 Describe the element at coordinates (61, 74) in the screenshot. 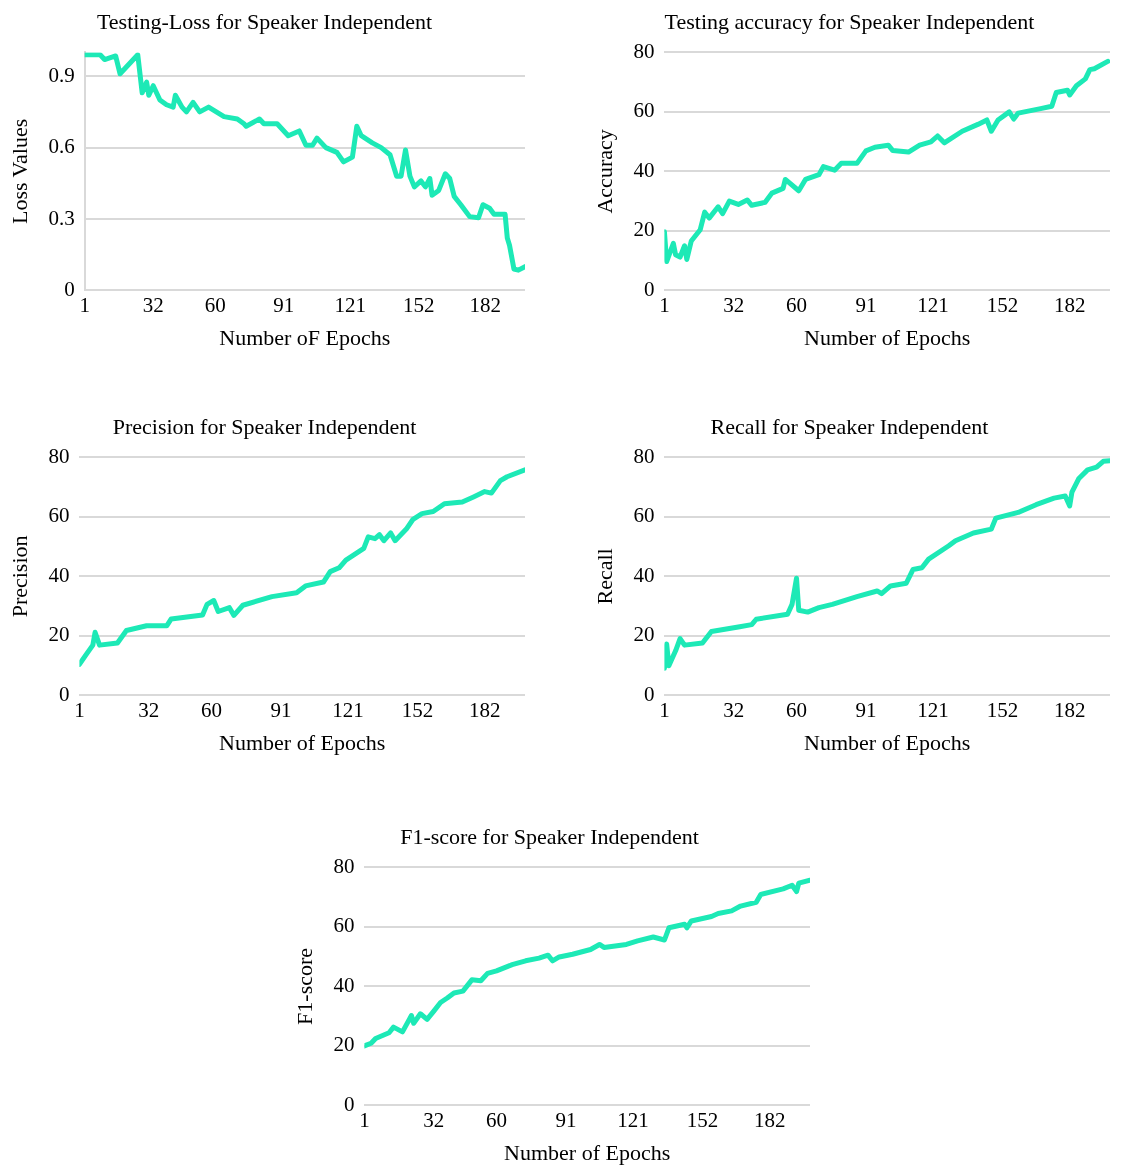

I see `y-tick-label: 0.9` at that location.